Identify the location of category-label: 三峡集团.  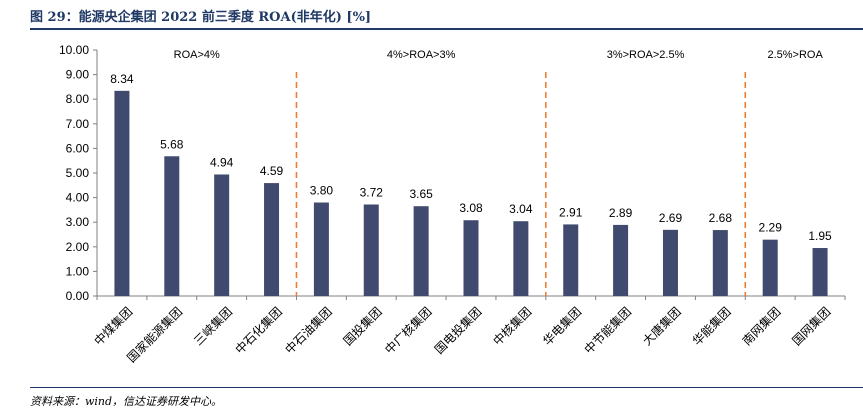
(212, 326).